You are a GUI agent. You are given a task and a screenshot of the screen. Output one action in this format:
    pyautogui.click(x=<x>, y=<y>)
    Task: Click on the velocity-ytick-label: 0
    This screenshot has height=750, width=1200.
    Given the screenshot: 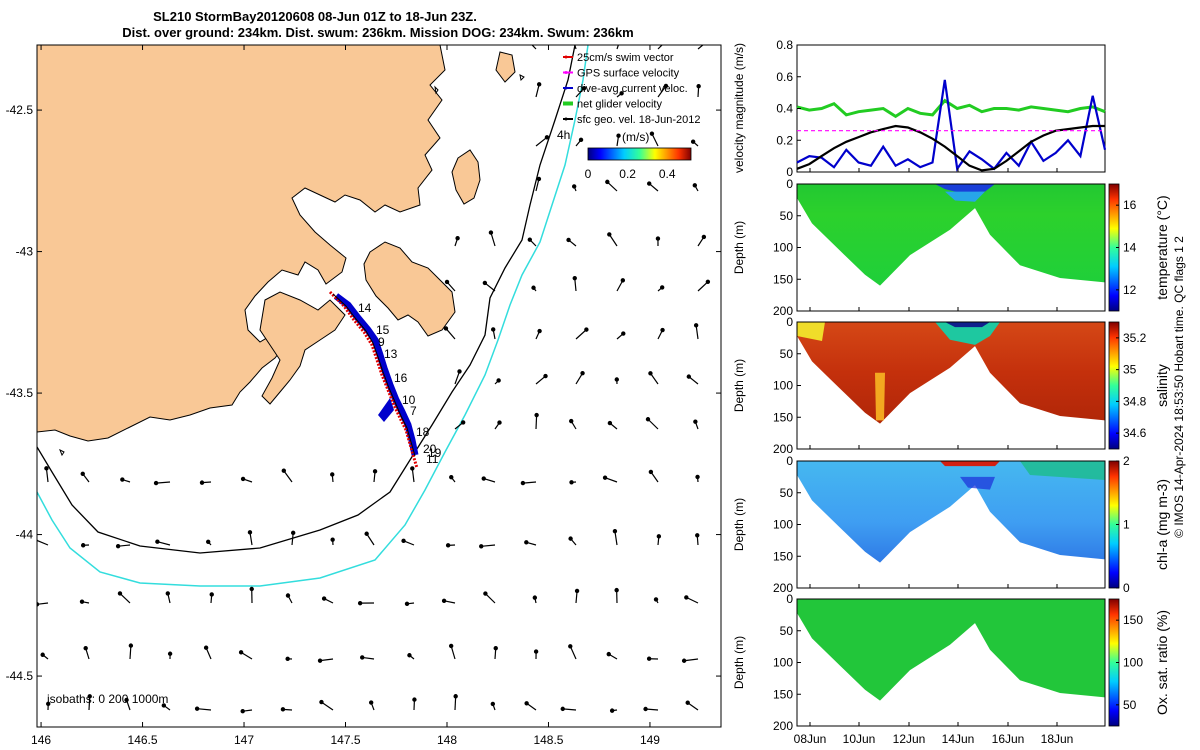 What is the action you would take?
    pyautogui.click(x=789, y=172)
    